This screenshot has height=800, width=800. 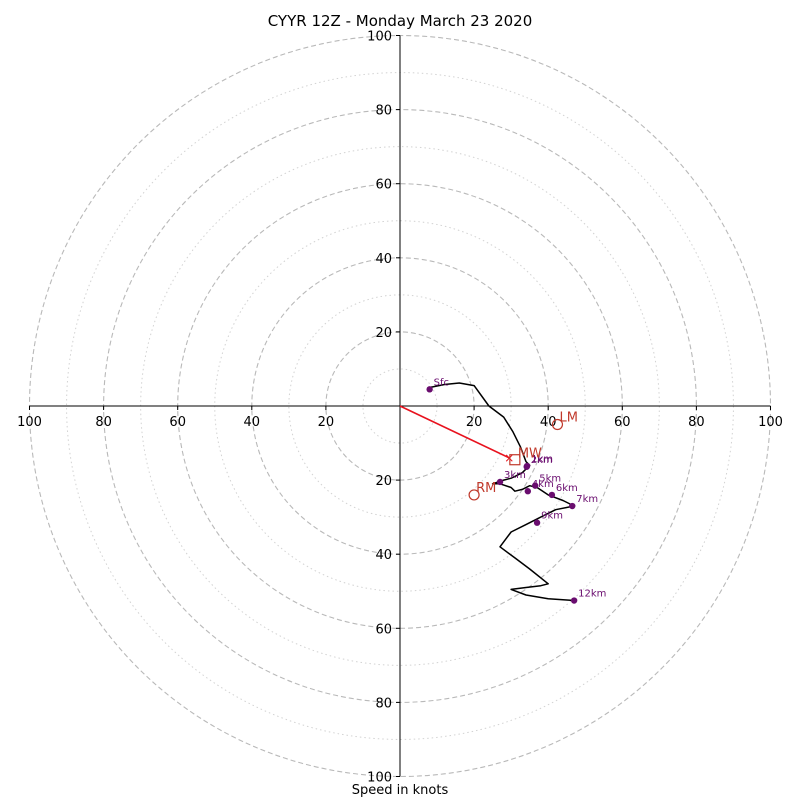 I want to click on height-marker-label: 2km, so click(x=542, y=460).